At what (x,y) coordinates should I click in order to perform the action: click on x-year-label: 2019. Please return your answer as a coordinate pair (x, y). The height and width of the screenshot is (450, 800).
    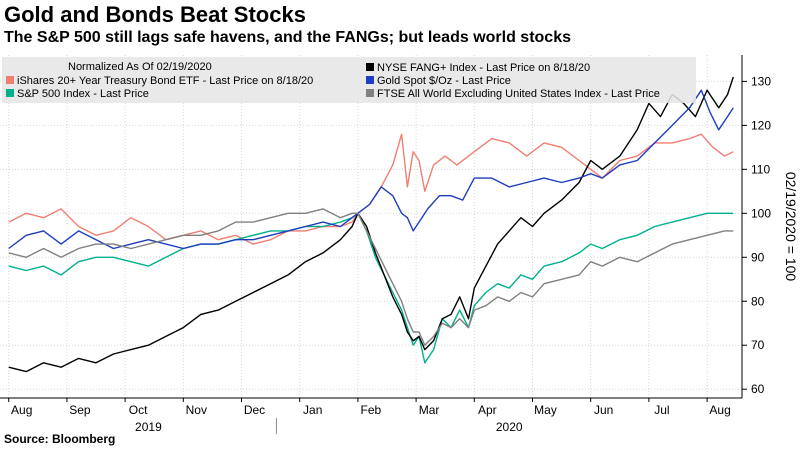
    Looking at the image, I should click on (148, 427).